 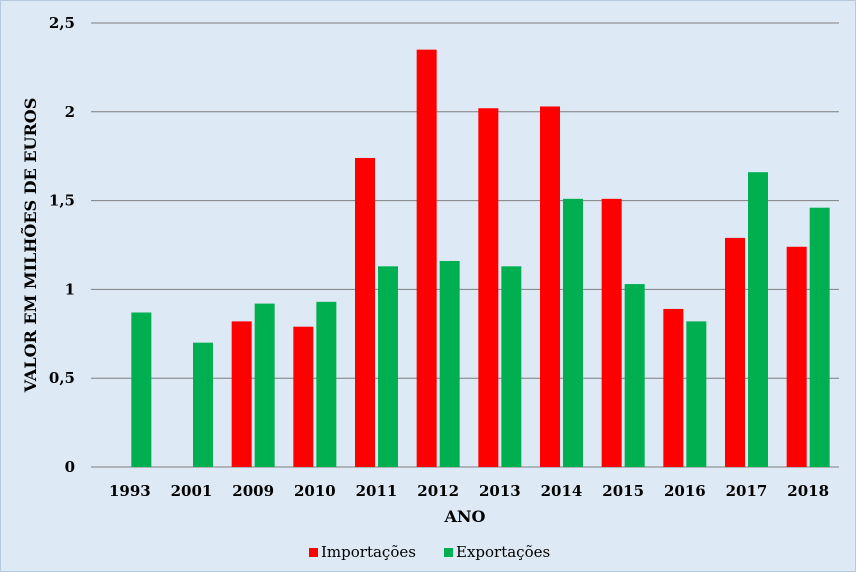 I want to click on bar-exportacoes-2011, so click(x=388, y=366).